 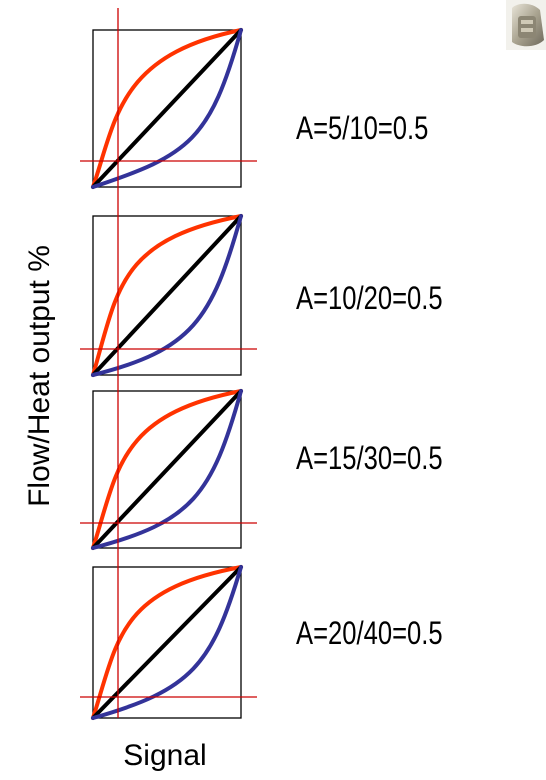 What do you see at coordinates (362, 128) in the screenshot?
I see `panel-1-ratio-label: A=5/10=0.5` at bounding box center [362, 128].